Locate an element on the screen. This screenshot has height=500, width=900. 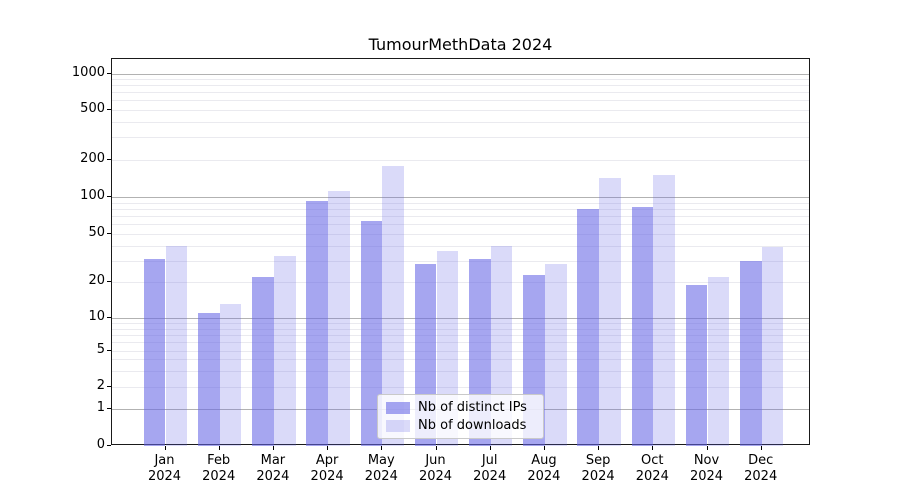
bar-downloads-mar is located at coordinates (284, 350).